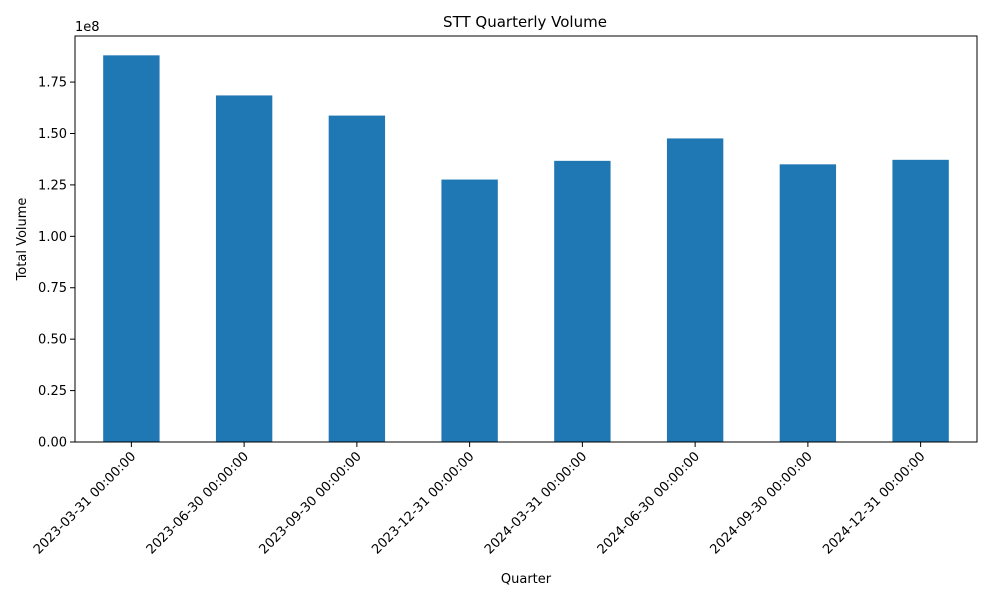 The width and height of the screenshot is (1000, 600). Describe the element at coordinates (52, 185) in the screenshot. I see `y-tick-label: 1.25` at that location.